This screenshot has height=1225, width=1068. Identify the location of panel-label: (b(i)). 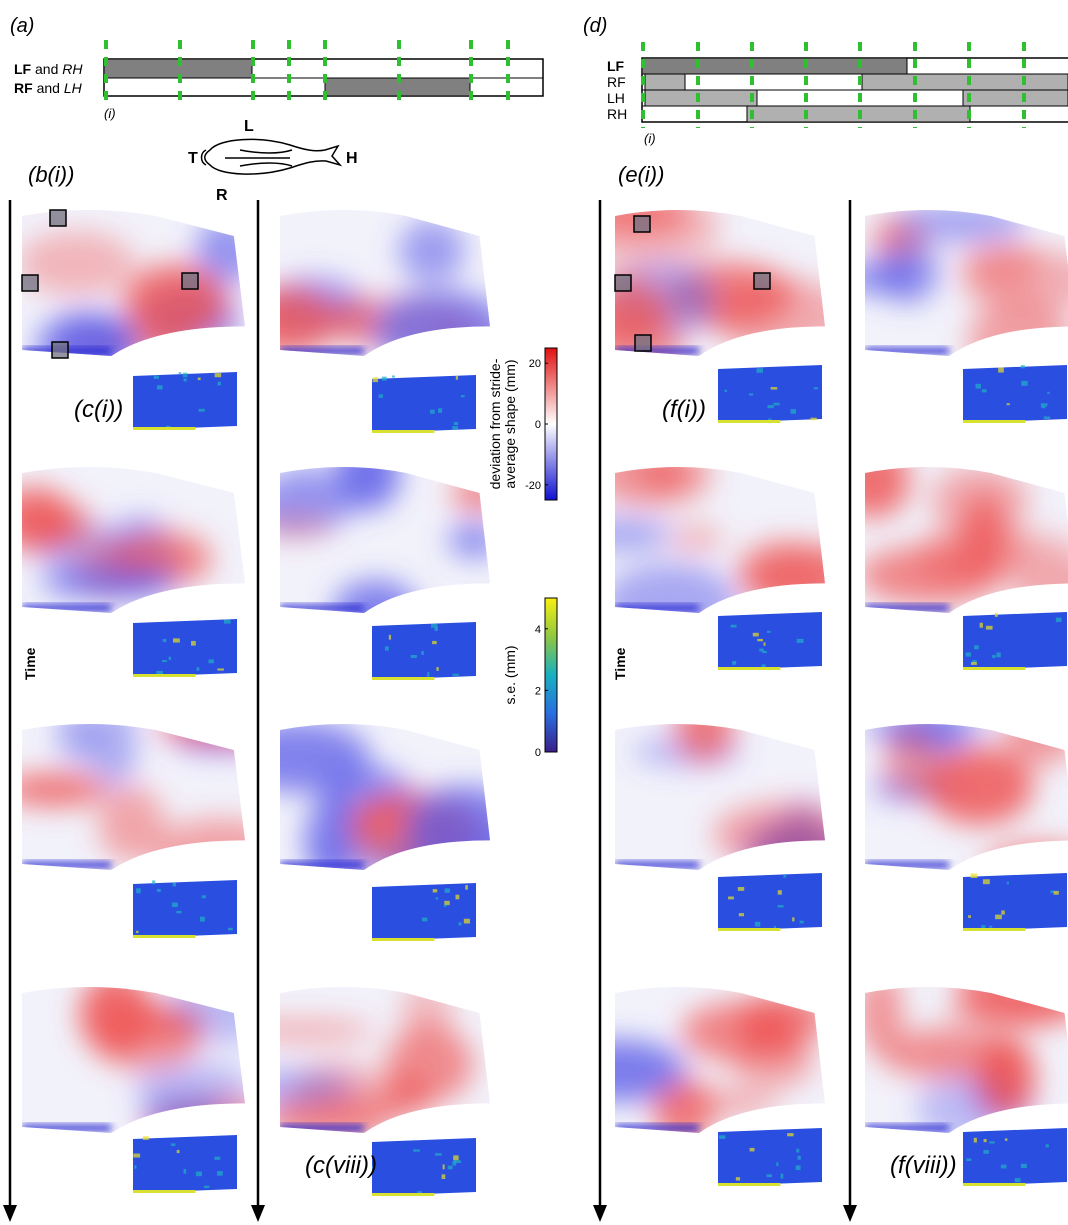
(51, 174).